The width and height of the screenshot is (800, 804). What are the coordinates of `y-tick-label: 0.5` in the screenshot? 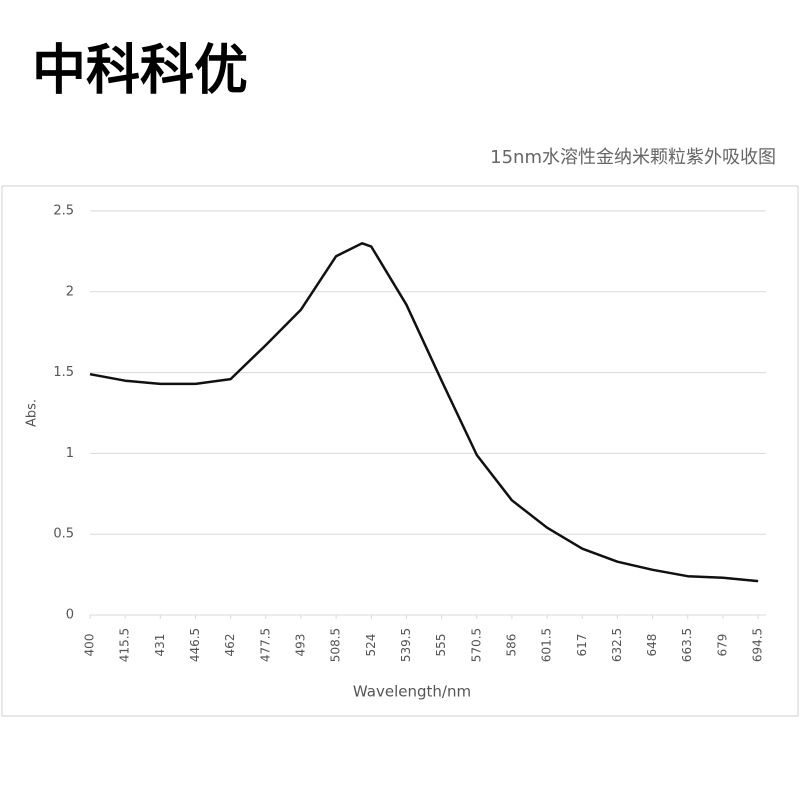 It's located at (63, 534).